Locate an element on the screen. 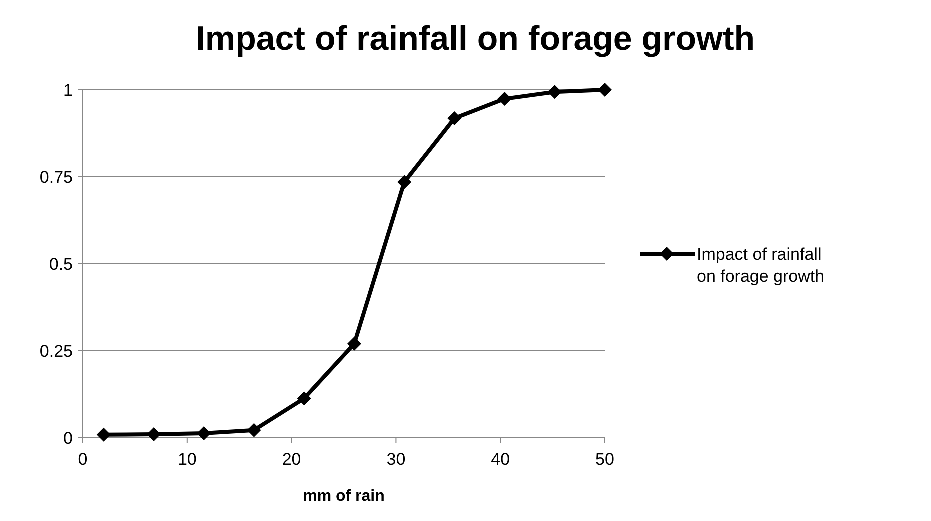  x-tick-label: 20 is located at coordinates (292, 459).